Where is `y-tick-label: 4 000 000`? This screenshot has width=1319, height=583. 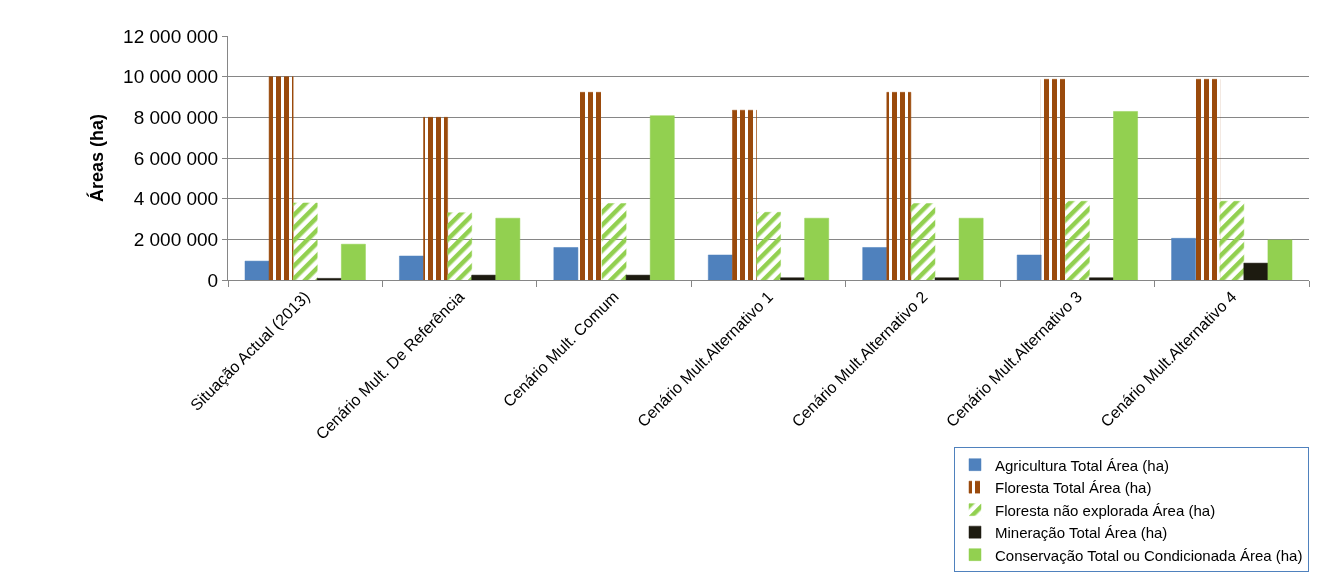
y-tick-label: 4 000 000 is located at coordinates (176, 199).